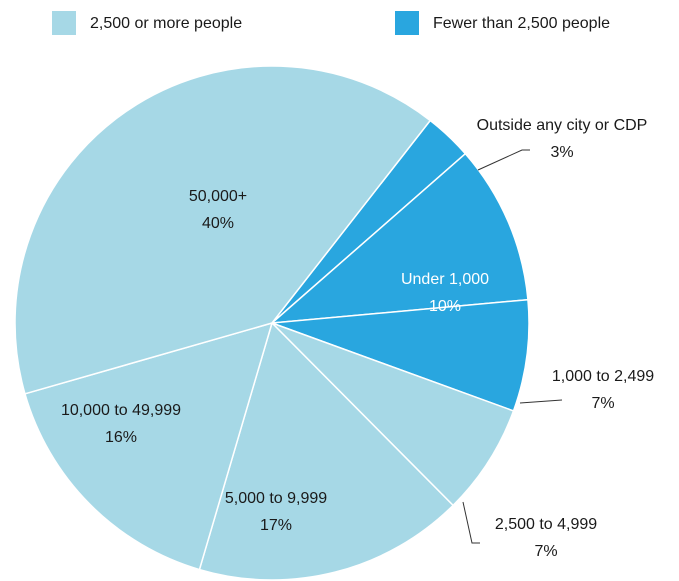  Describe the element at coordinates (276, 498) in the screenshot. I see `slice-label-5-000-to-9-999: 5,000 to 9,999` at that location.